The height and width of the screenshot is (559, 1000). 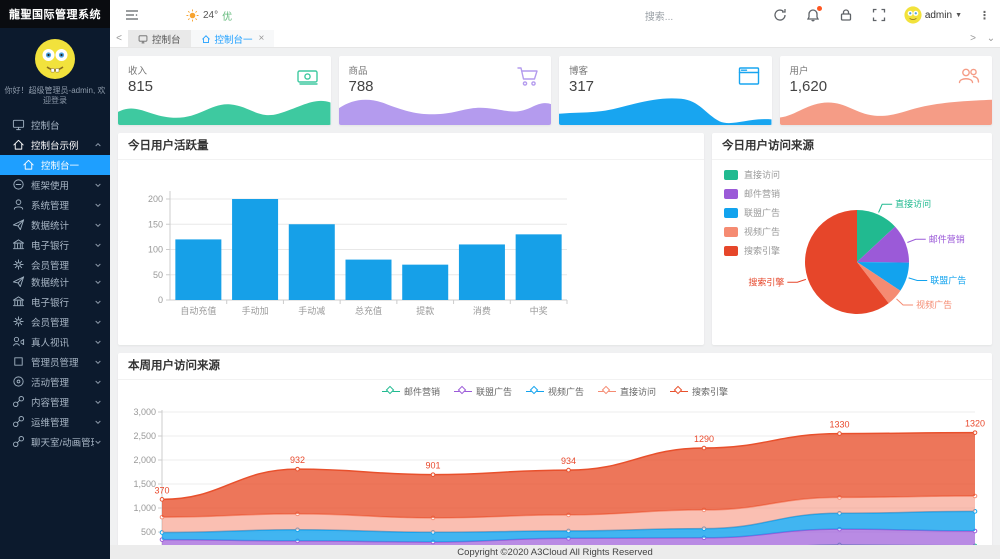 What do you see at coordinates (55, 442) in the screenshot?
I see `sidebar-item-15: 聊天室/动画管理` at bounding box center [55, 442].